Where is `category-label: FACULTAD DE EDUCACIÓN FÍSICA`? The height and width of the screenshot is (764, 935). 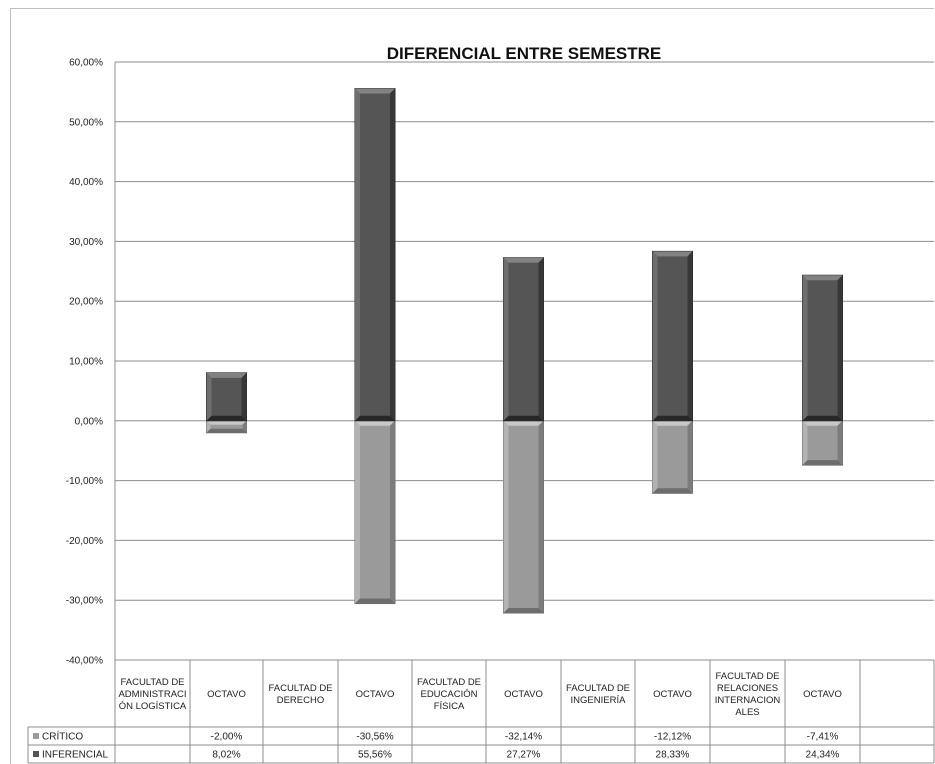 category-label: FACULTAD DE EDUCACIÓN FÍSICA is located at coordinates (449, 694).